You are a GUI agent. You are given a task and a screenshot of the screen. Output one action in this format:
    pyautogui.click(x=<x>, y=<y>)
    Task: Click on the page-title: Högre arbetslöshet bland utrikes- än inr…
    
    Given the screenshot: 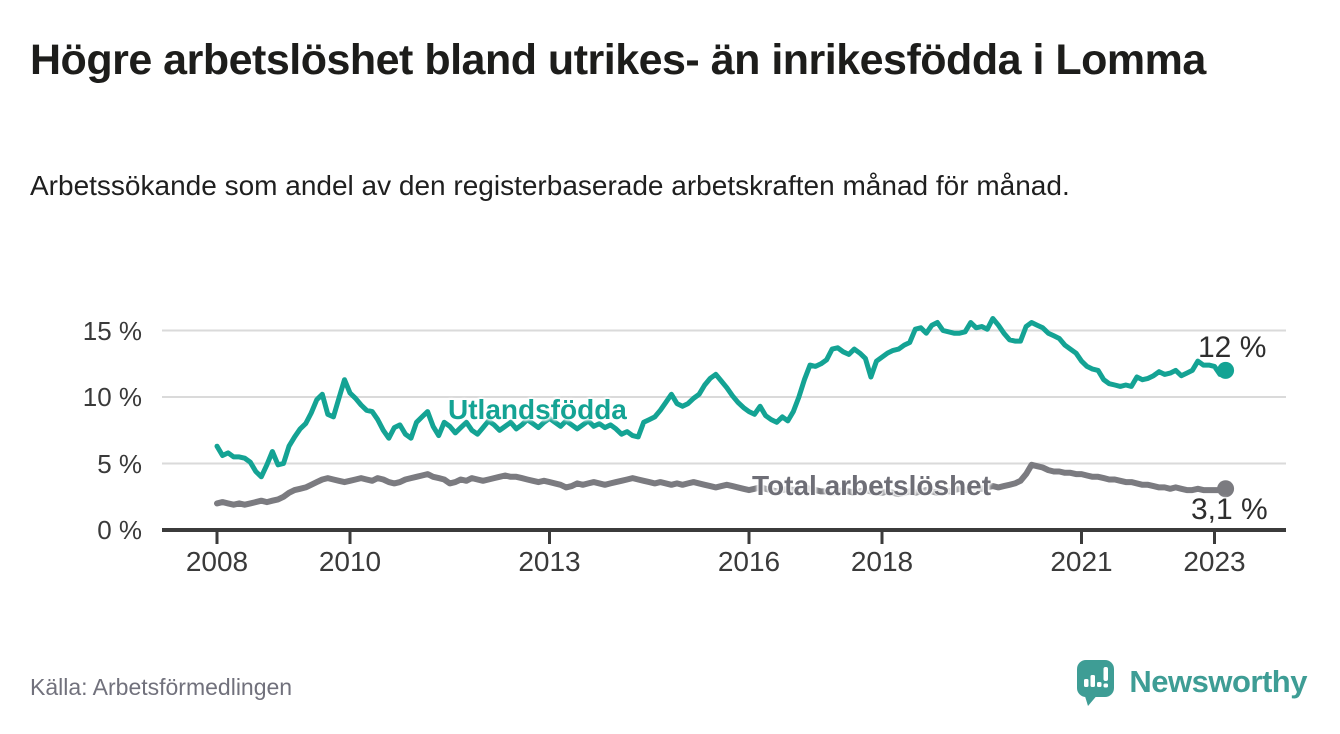 What is the action you would take?
    pyautogui.click(x=618, y=60)
    